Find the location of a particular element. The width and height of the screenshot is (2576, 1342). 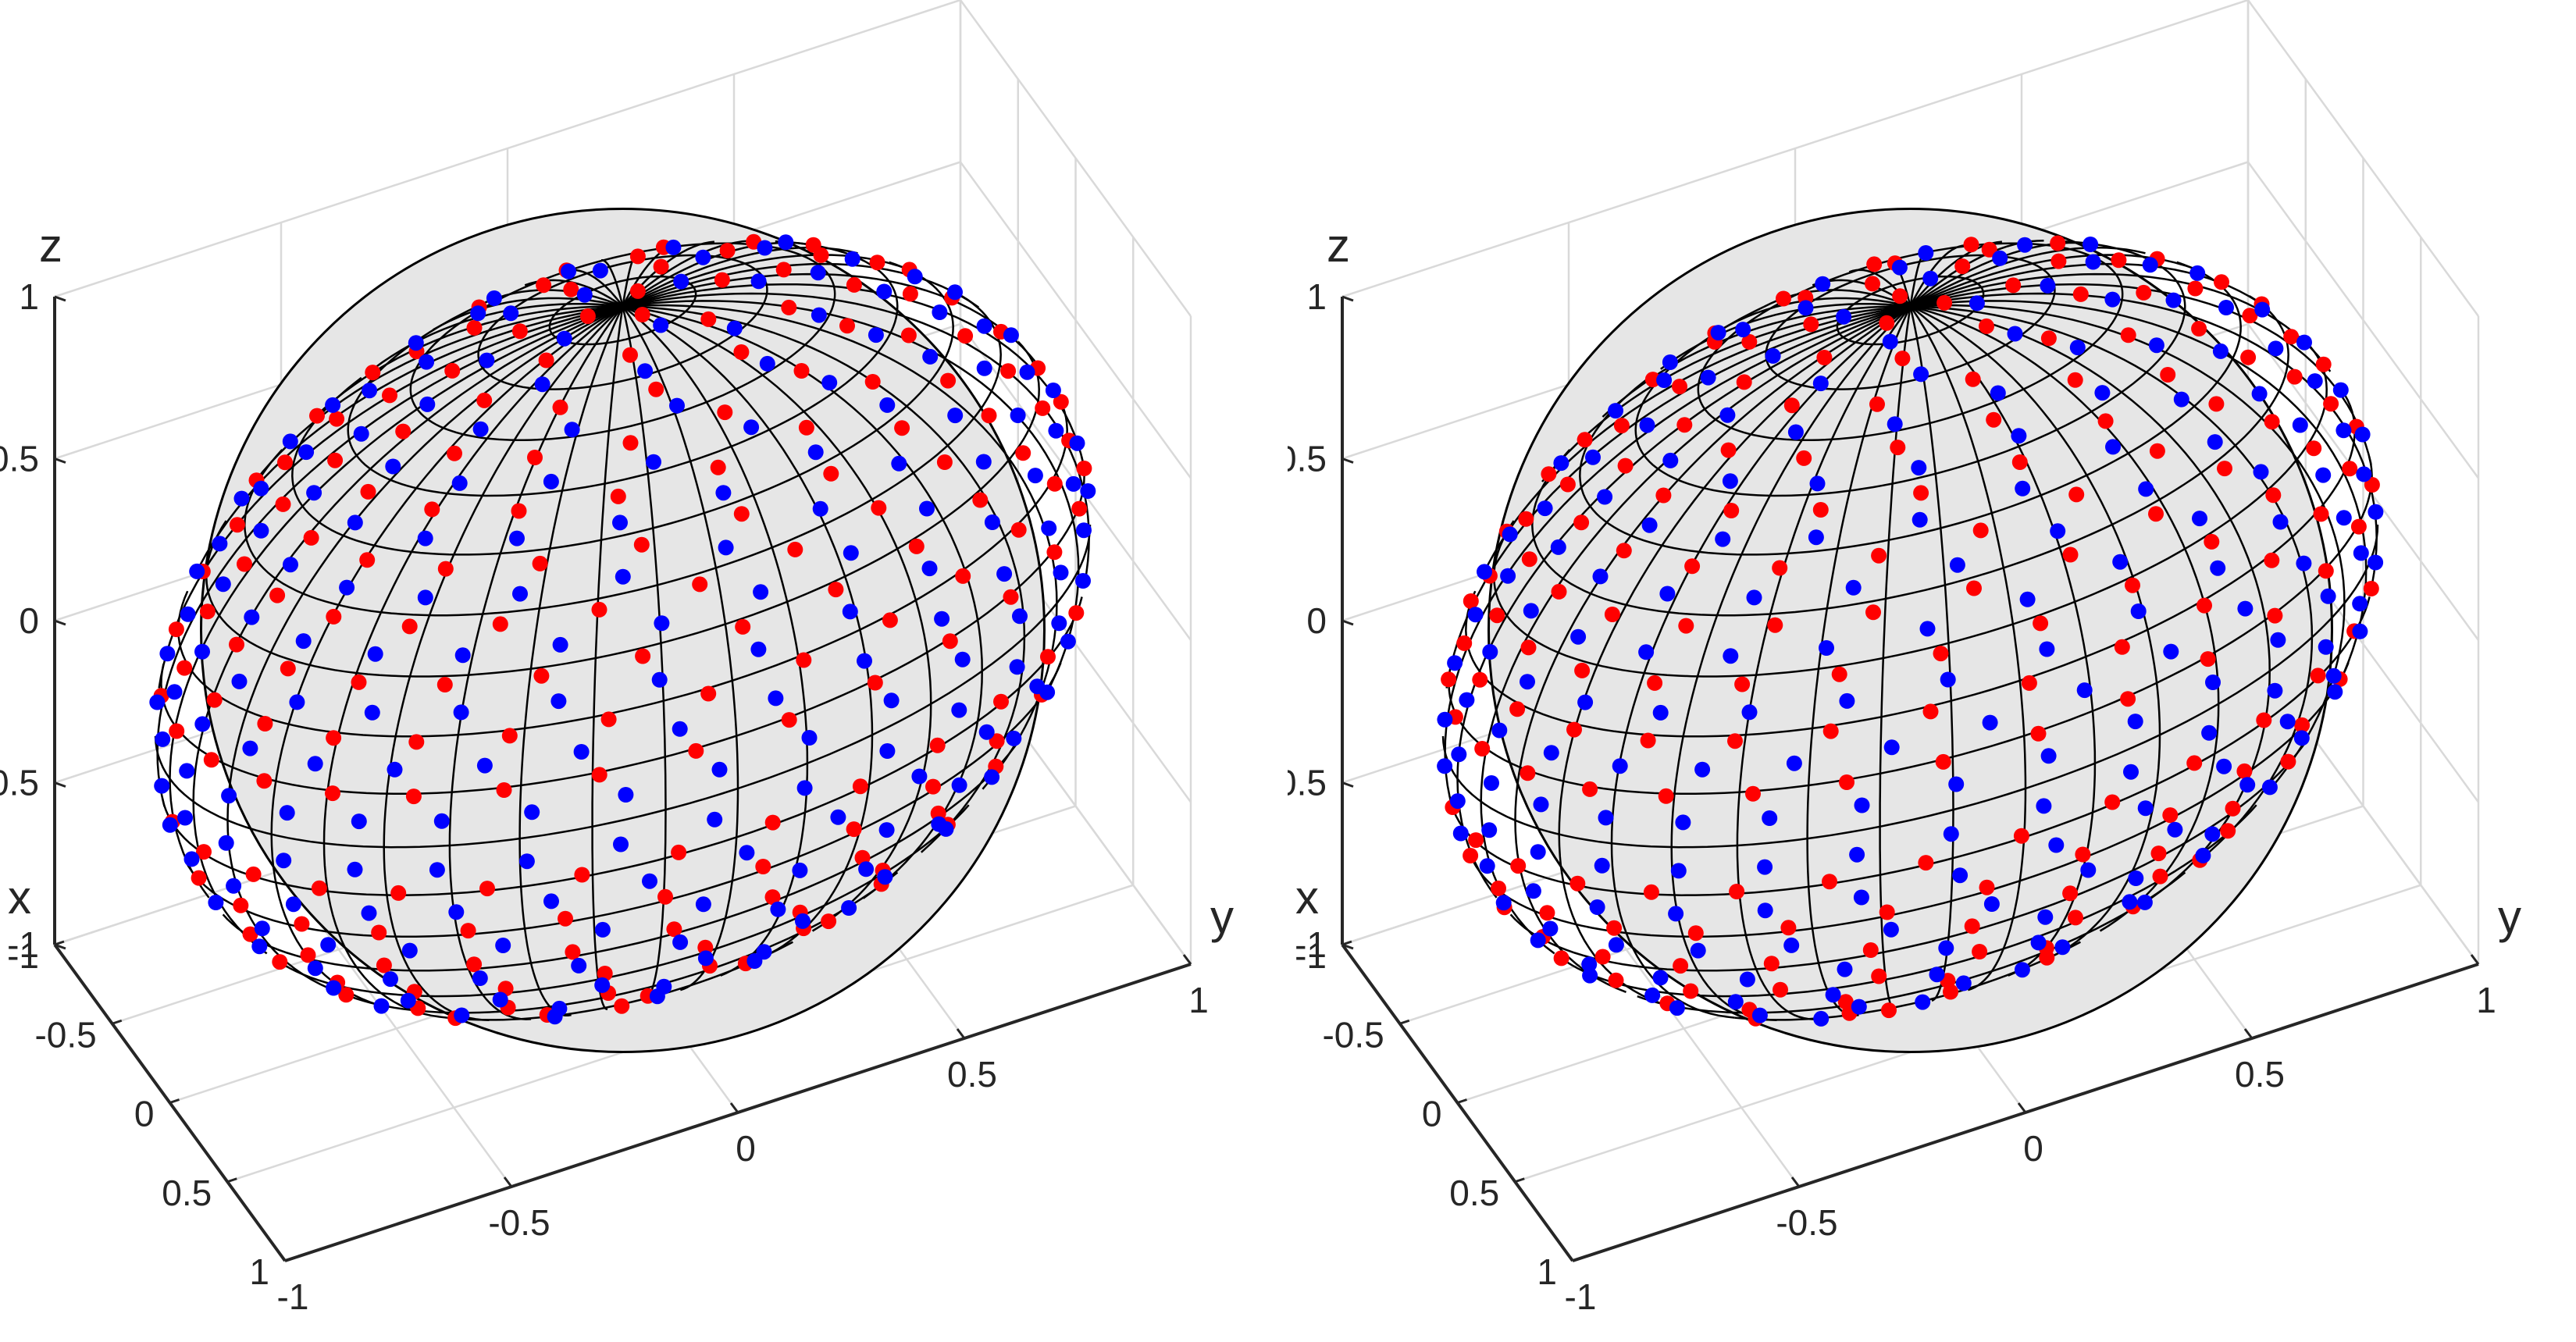

x-tick-label: 0.5 is located at coordinates (1474, 1193).